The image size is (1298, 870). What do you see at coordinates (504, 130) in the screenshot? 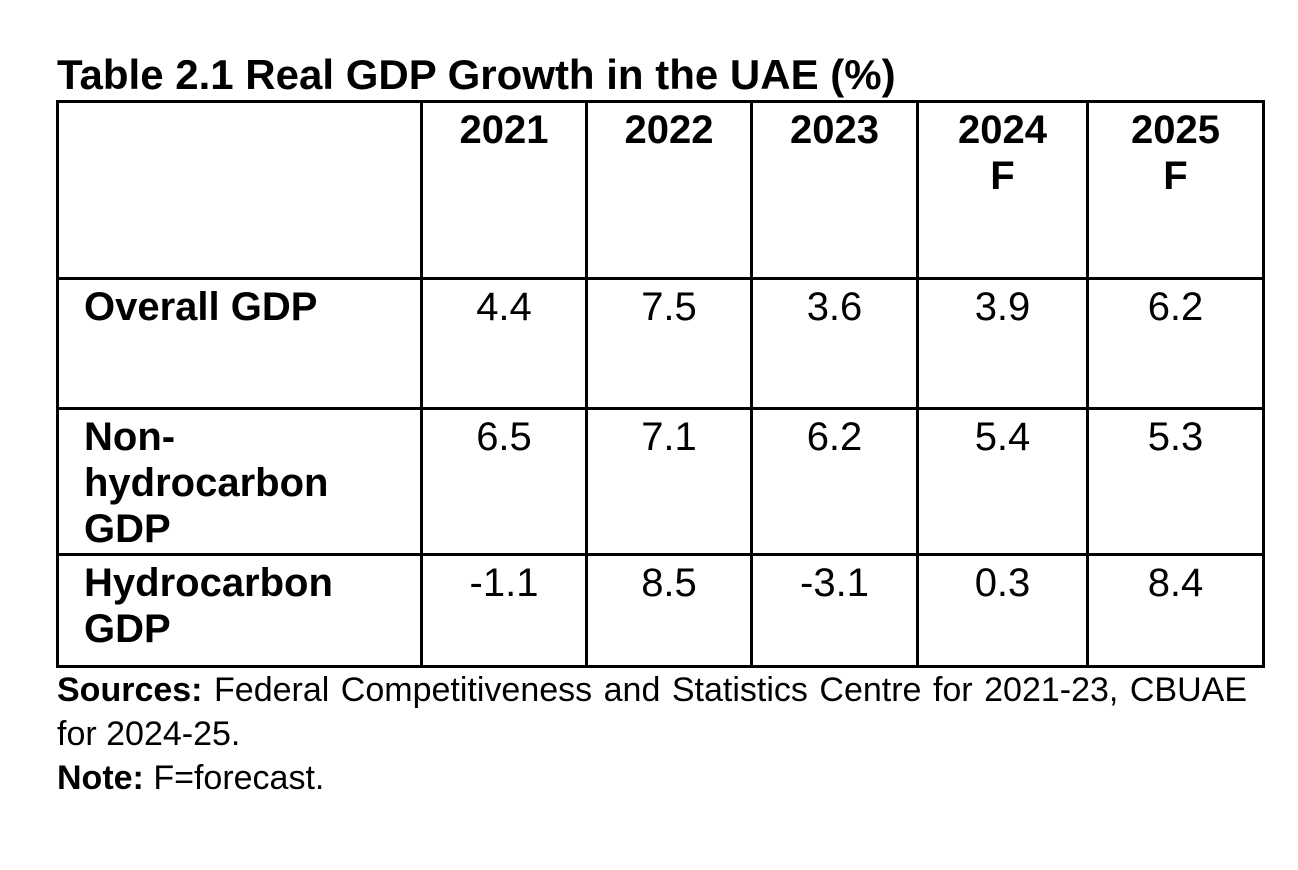
I see `header-text: 2021` at bounding box center [504, 130].